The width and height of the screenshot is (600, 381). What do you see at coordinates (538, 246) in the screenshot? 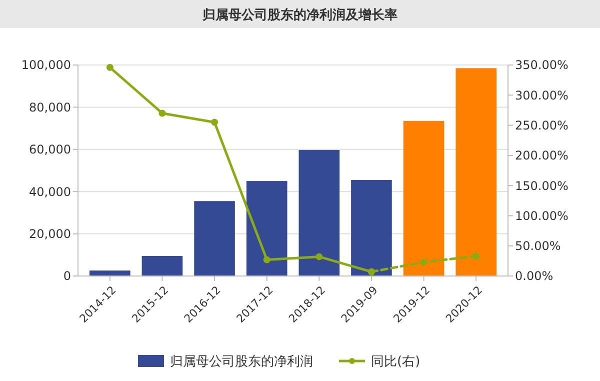
I see `y2-tick-label: 50.00%` at bounding box center [538, 246].